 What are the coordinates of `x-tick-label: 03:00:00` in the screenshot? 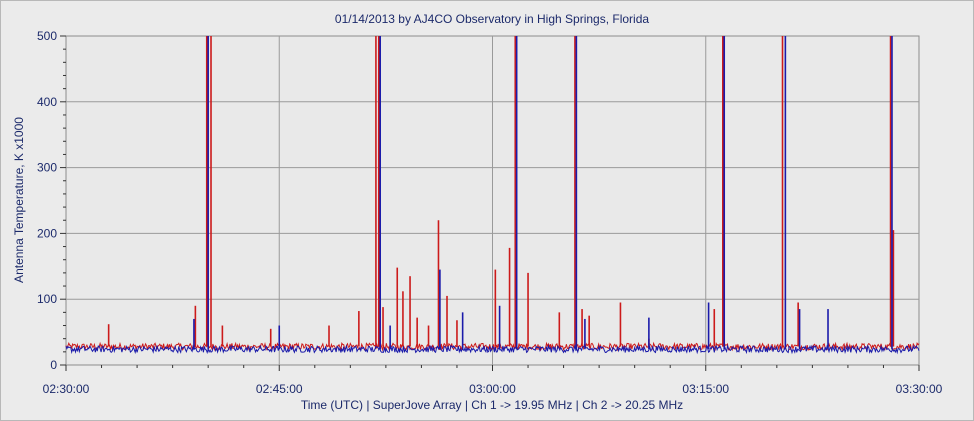 It's located at (492, 389).